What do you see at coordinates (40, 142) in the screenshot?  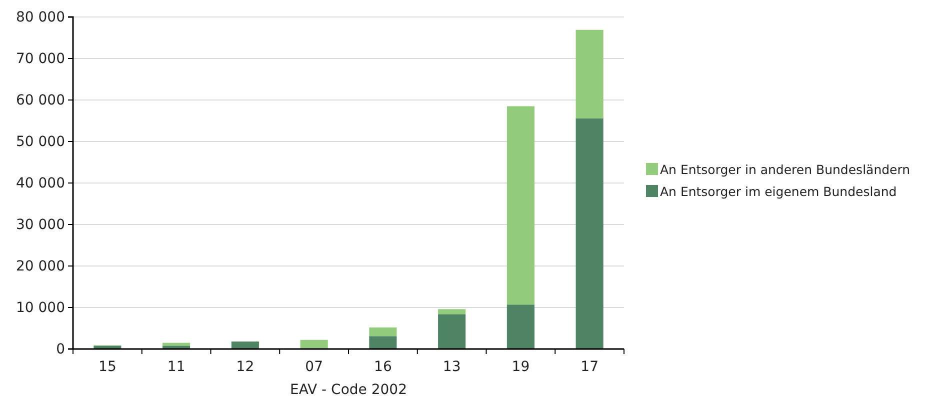 I see `y-tick-label: 50 000` at bounding box center [40, 142].